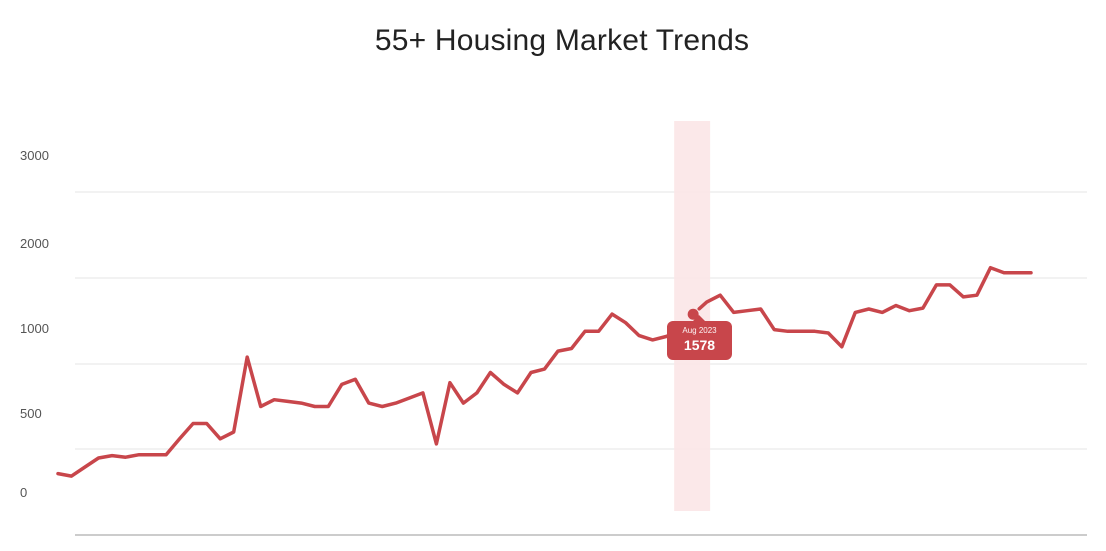  I want to click on y-tick-label: 2000, so click(34, 243).